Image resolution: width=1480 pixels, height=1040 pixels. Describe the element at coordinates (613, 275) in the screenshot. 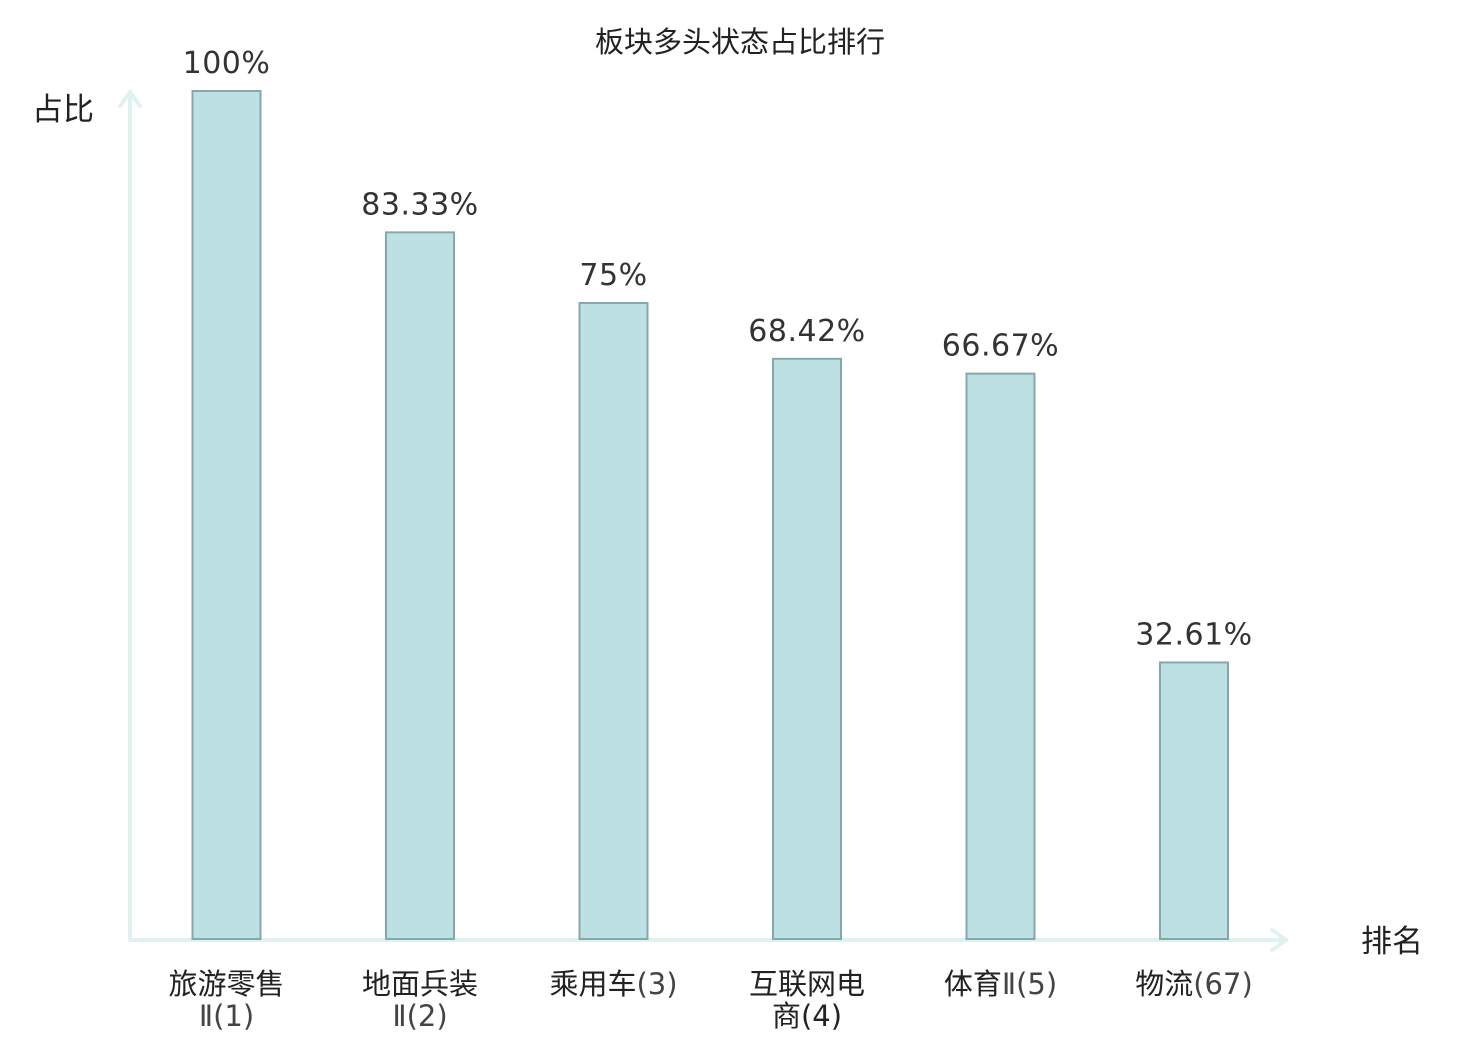

I see `bar-value-label: 75%` at that location.